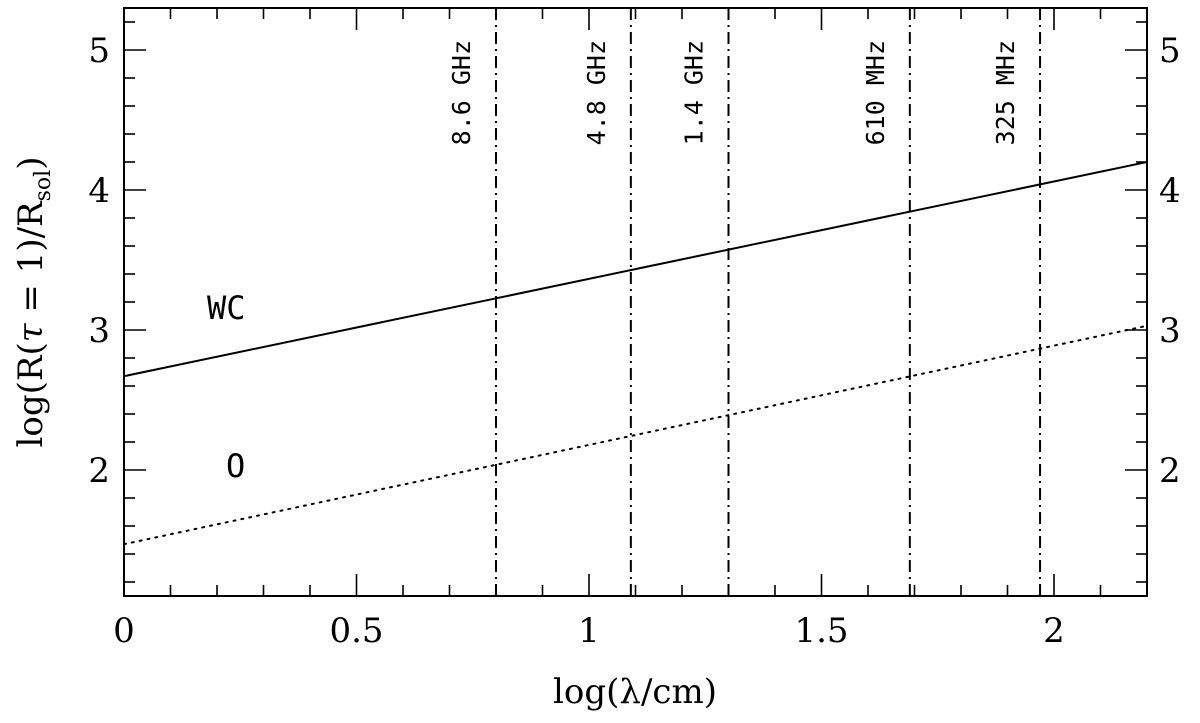 This screenshot has width=1200, height=723. I want to click on y-axis-title: log(R(τ = 1)/Rsol), so click(33, 302).